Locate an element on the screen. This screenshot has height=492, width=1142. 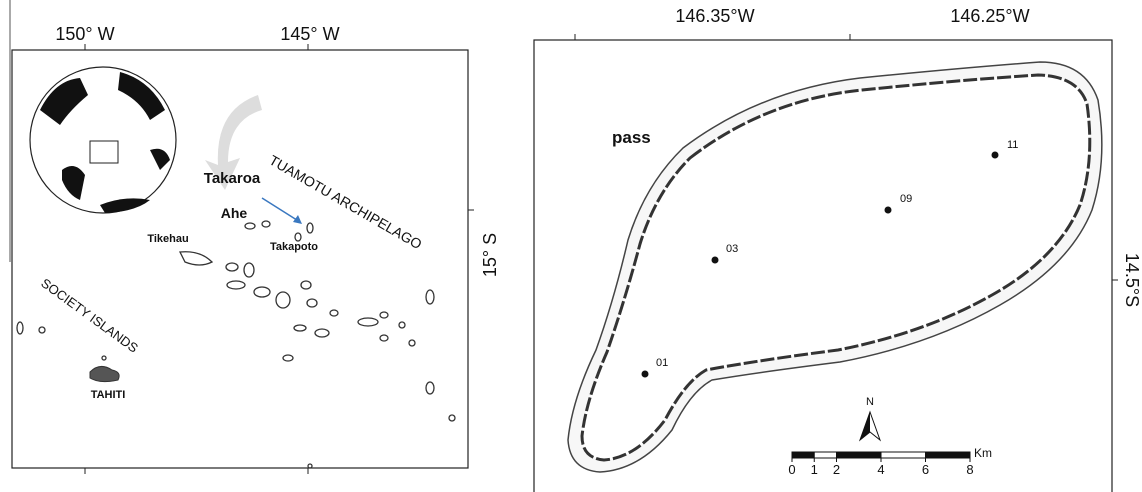
north-arrow-half is located at coordinates (865, 426).